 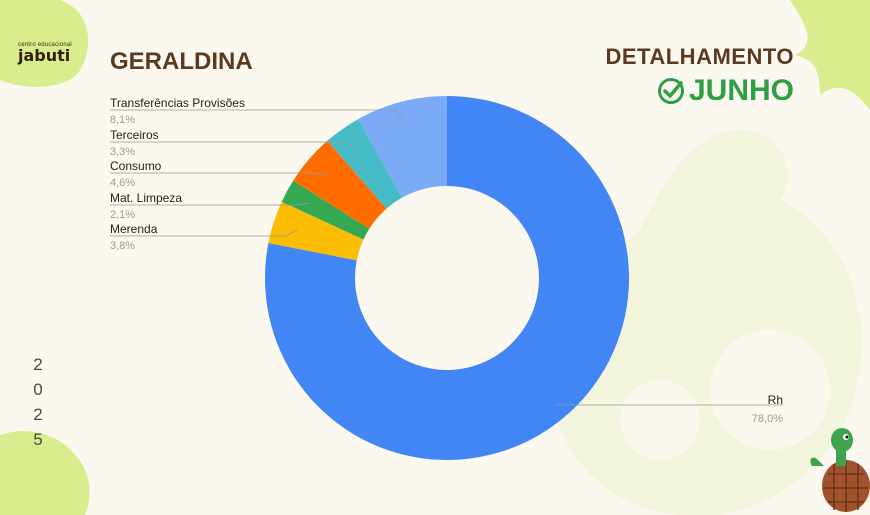 What do you see at coordinates (122, 183) in the screenshot?
I see `slice-value: 4,6%` at bounding box center [122, 183].